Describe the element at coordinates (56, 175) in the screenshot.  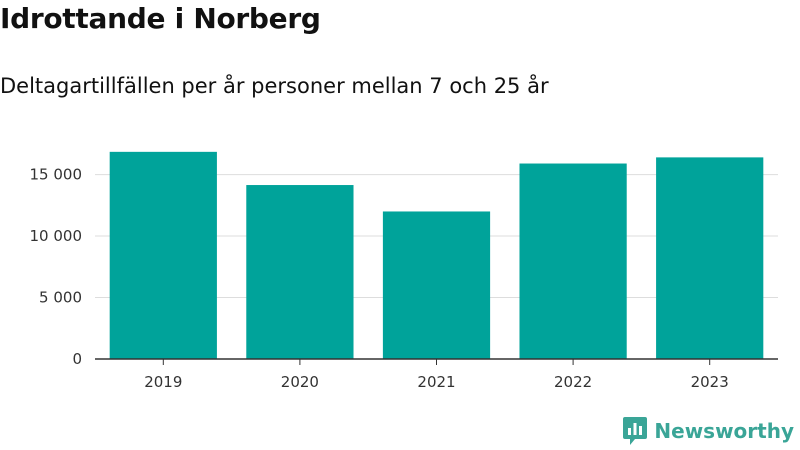
I see `y-tick-label: 15 000` at that location.